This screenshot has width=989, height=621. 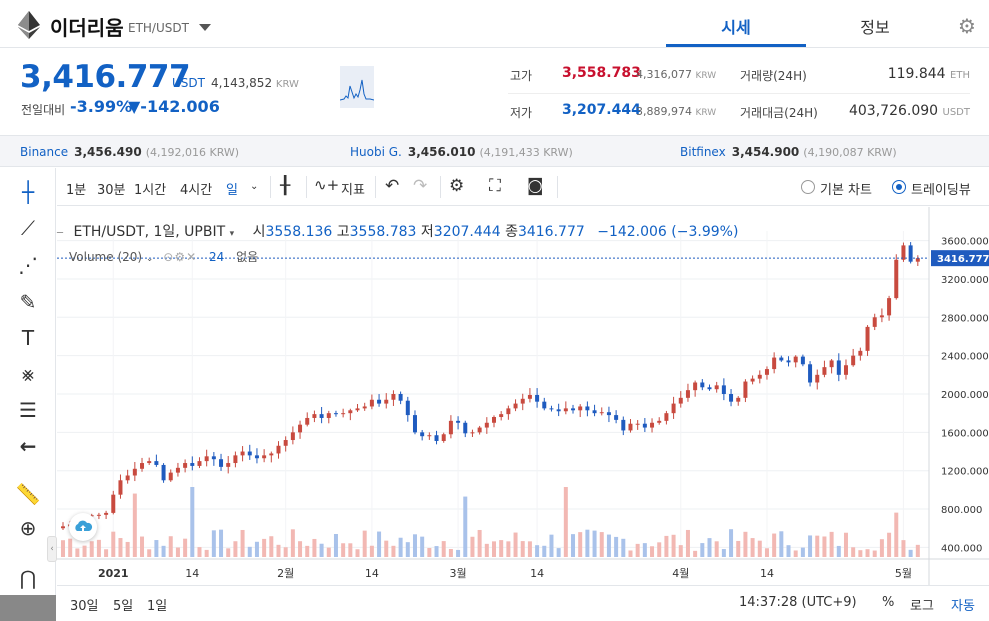 What do you see at coordinates (60, 233) in the screenshot?
I see `legend-collapse-icon: ─` at bounding box center [60, 233].